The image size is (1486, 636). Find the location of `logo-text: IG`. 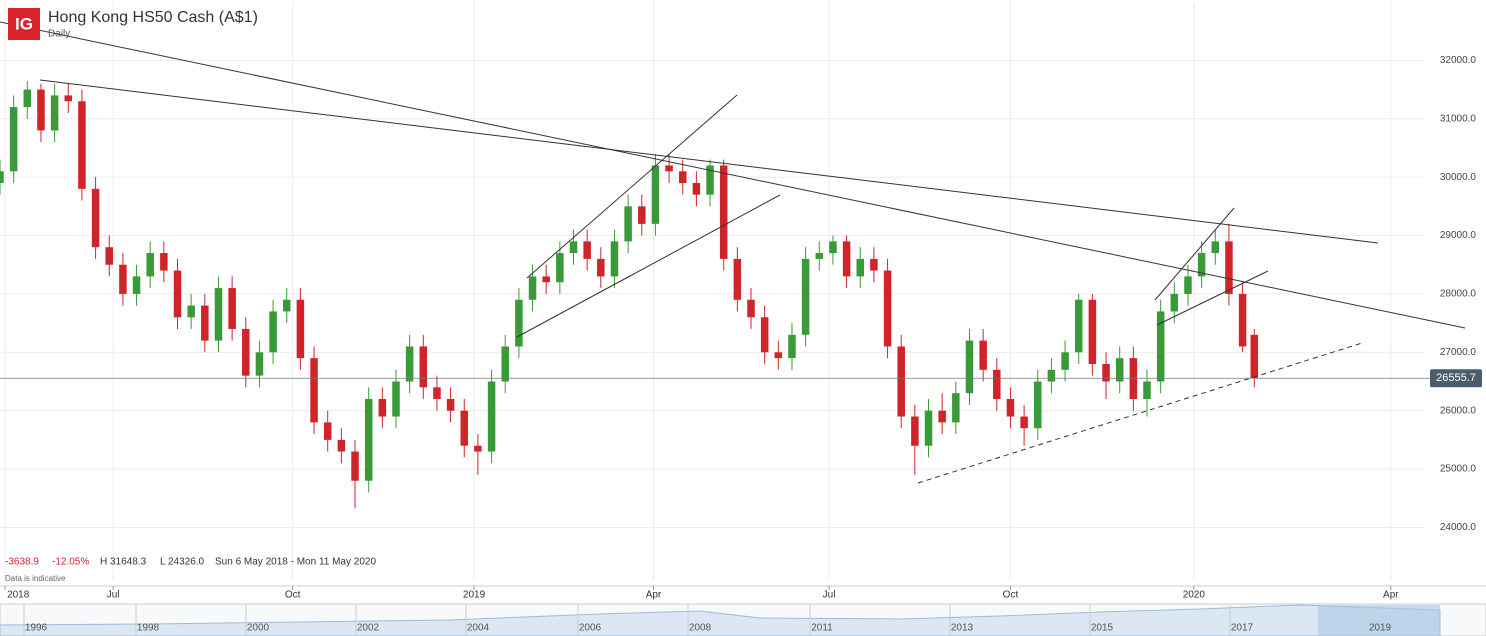

logo-text: IG is located at coordinates (24, 23).